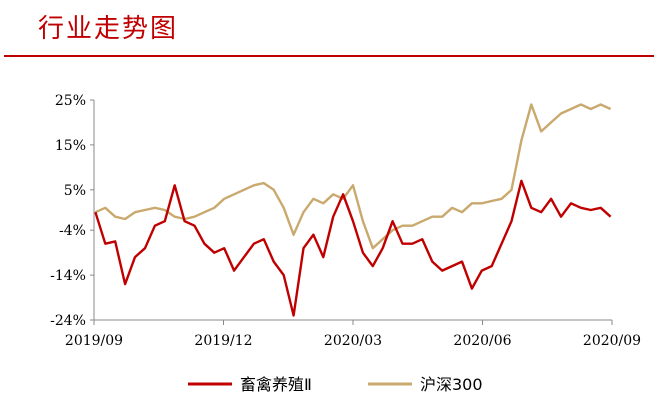 The width and height of the screenshot is (658, 419). I want to click on x-tick-label: 2020/09, so click(612, 341).